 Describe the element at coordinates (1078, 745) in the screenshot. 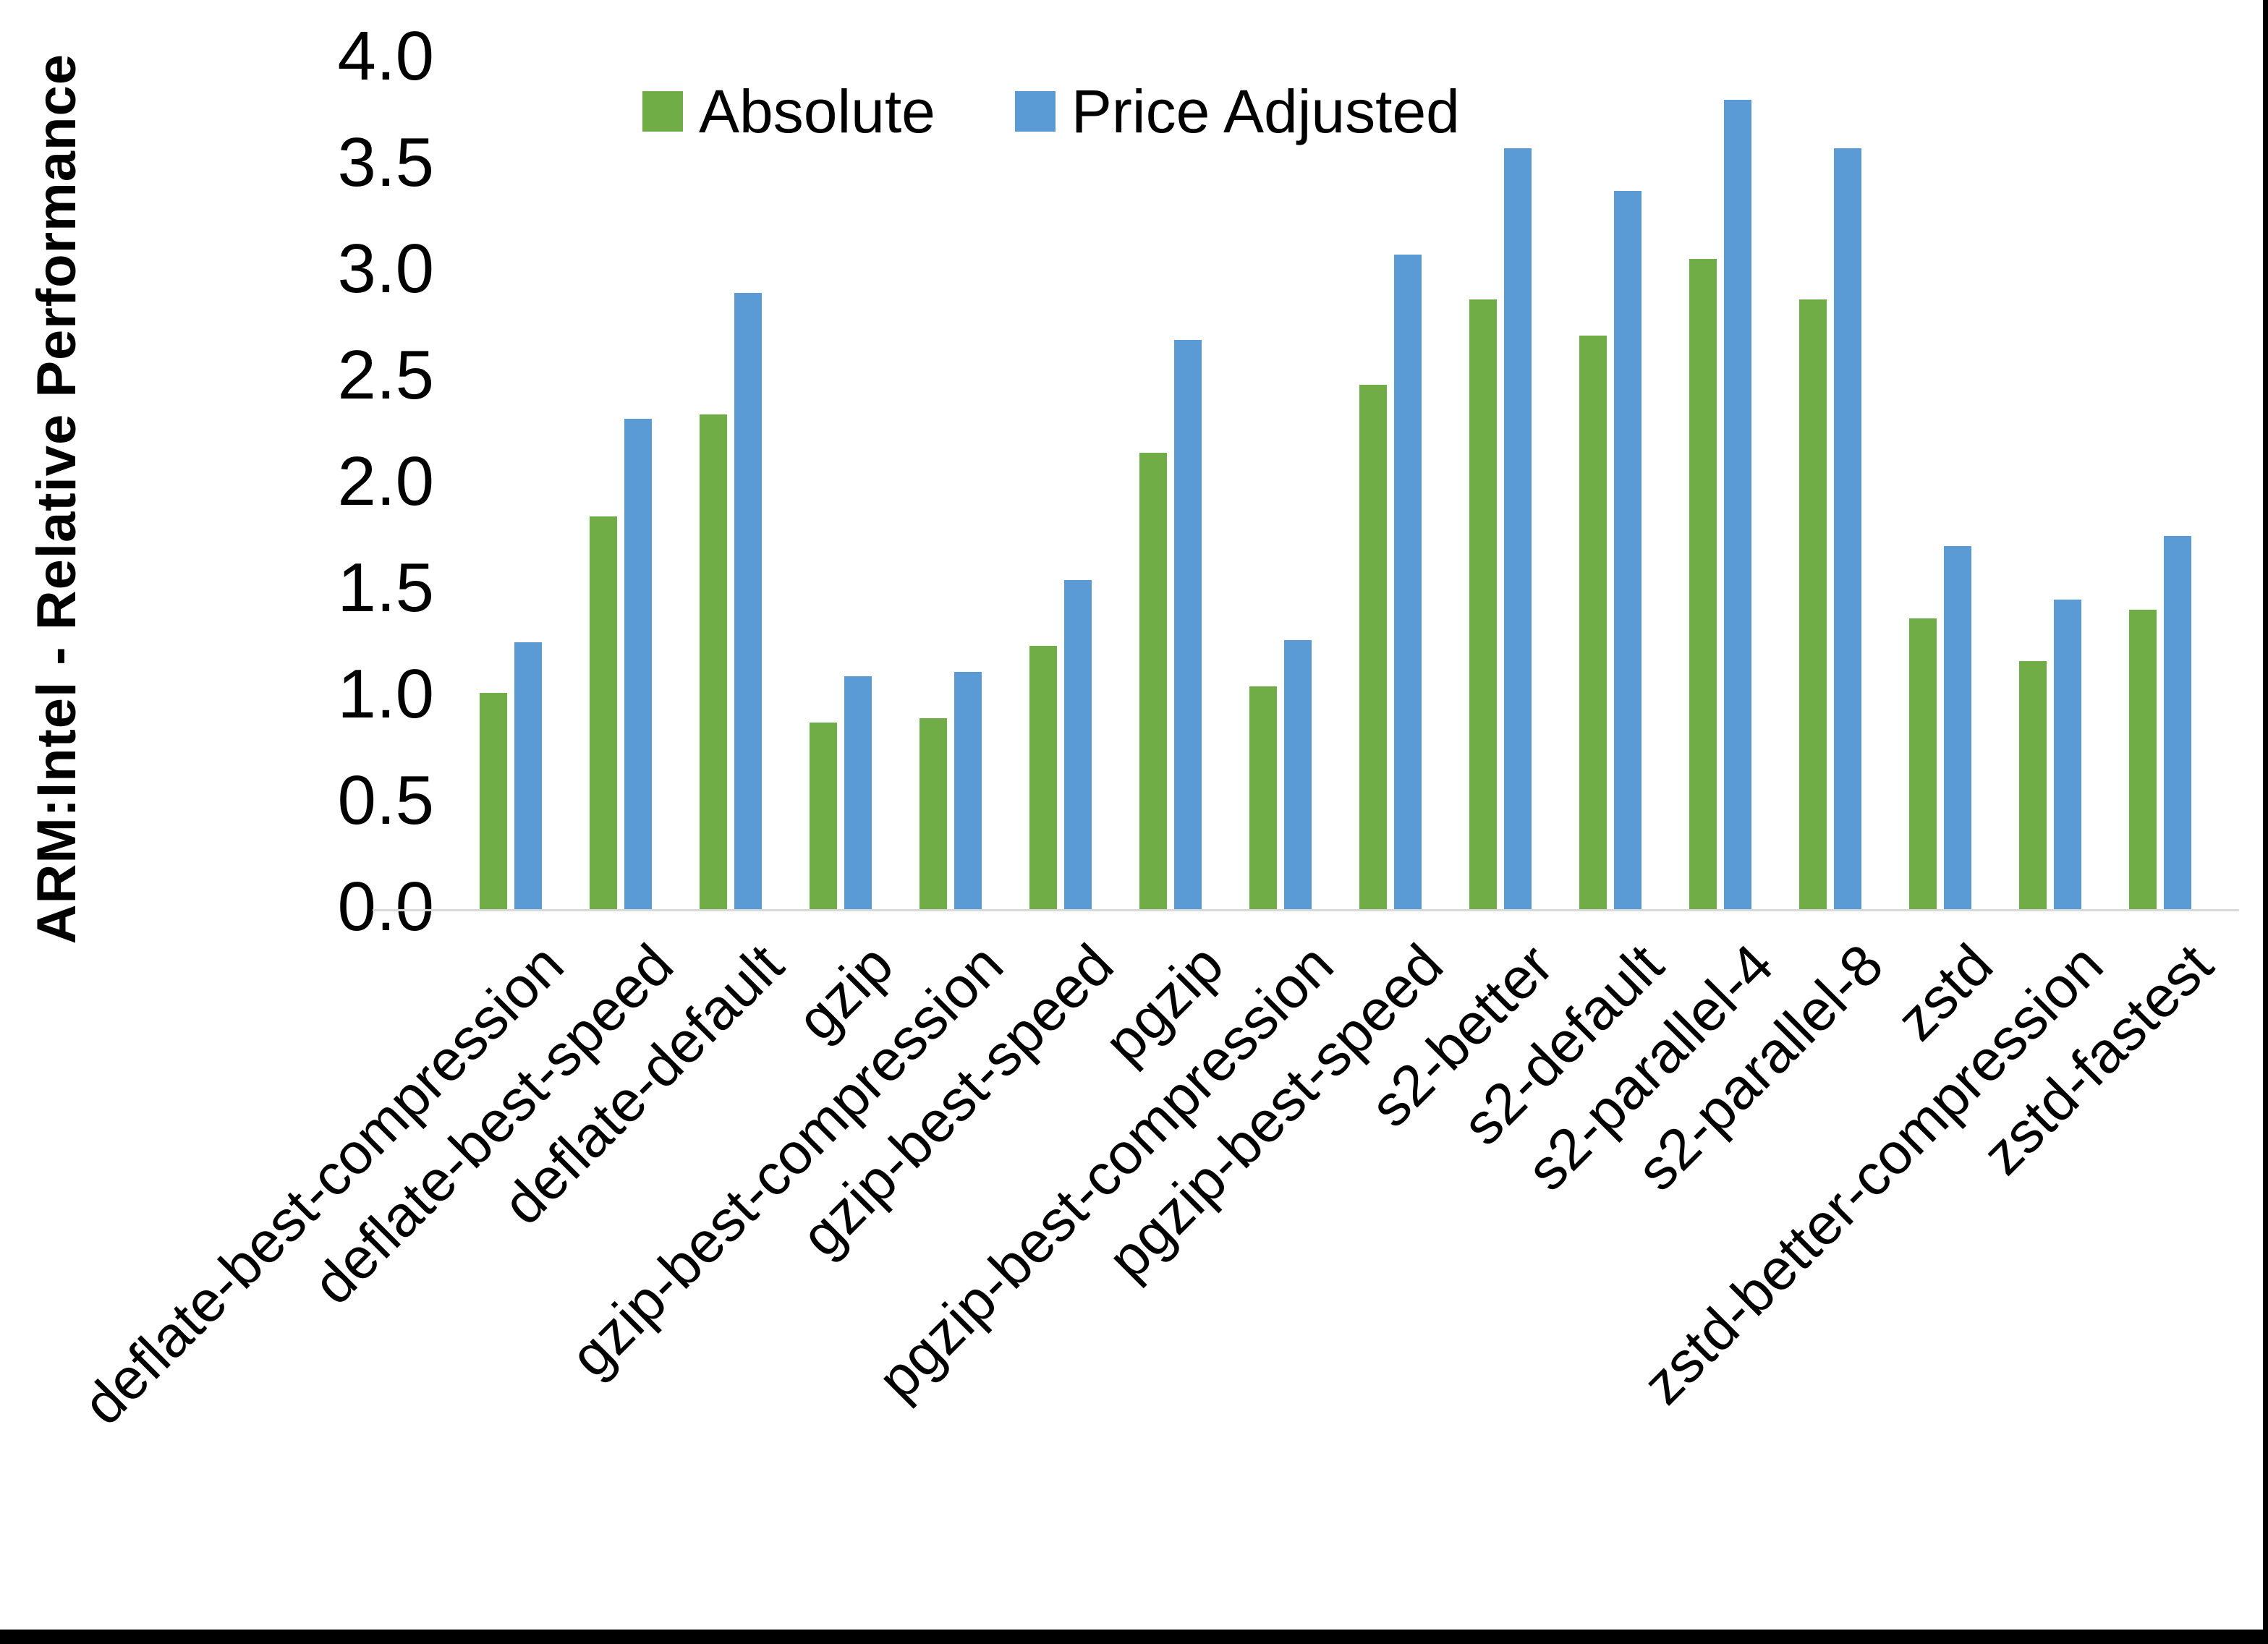

I see `bar-price-adjusted-gzip-best-speed` at that location.